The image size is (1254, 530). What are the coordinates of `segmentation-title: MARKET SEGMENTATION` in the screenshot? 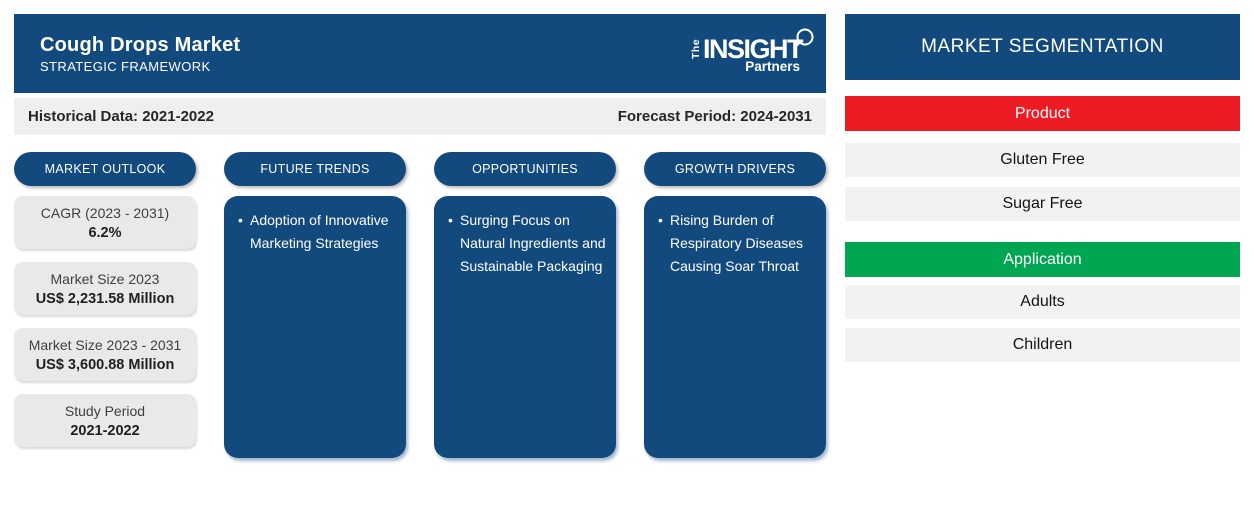 It's located at (1042, 47).